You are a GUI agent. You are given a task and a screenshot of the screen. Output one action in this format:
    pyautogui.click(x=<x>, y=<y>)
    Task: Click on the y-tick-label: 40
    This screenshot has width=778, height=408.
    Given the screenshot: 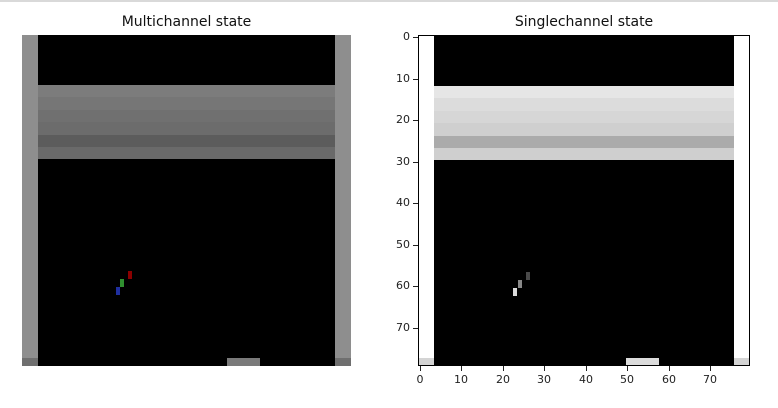 What is the action you would take?
    pyautogui.click(x=403, y=202)
    